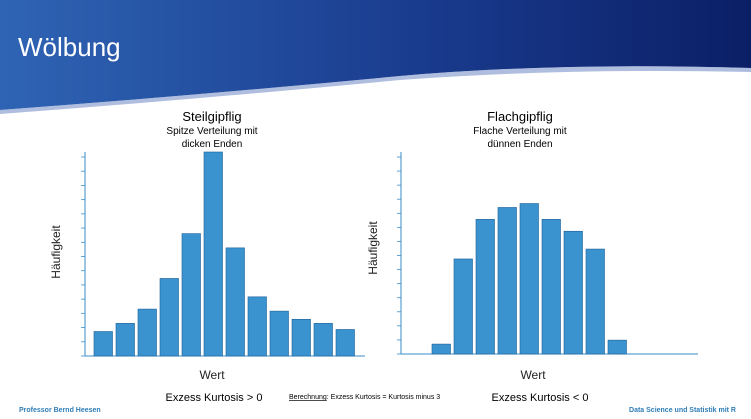 Image resolution: width=751 pixels, height=419 pixels. I want to click on chart-left-subtitle-line2: dicken Enden, so click(212, 144).